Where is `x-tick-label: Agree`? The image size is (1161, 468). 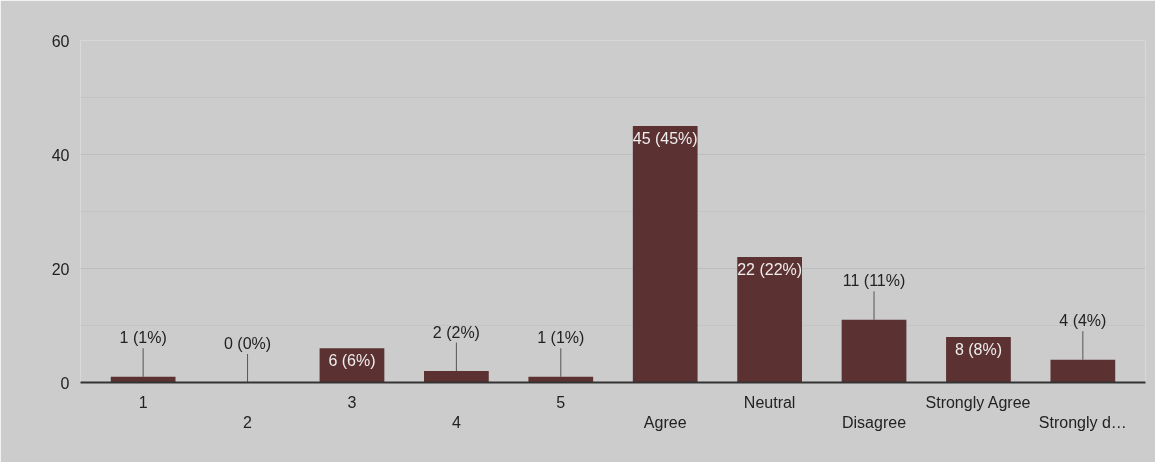 x-tick-label: Agree is located at coordinates (665, 422).